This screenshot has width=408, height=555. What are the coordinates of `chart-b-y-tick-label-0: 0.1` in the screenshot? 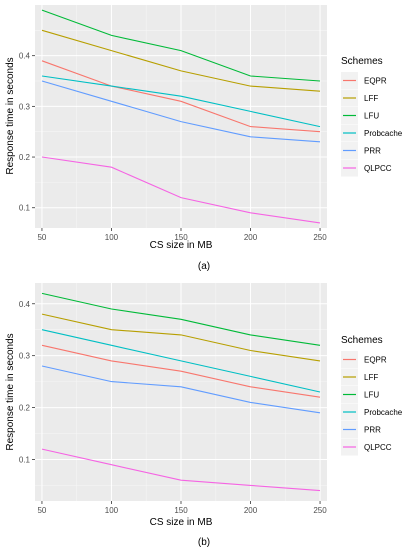 It's located at (25, 459).